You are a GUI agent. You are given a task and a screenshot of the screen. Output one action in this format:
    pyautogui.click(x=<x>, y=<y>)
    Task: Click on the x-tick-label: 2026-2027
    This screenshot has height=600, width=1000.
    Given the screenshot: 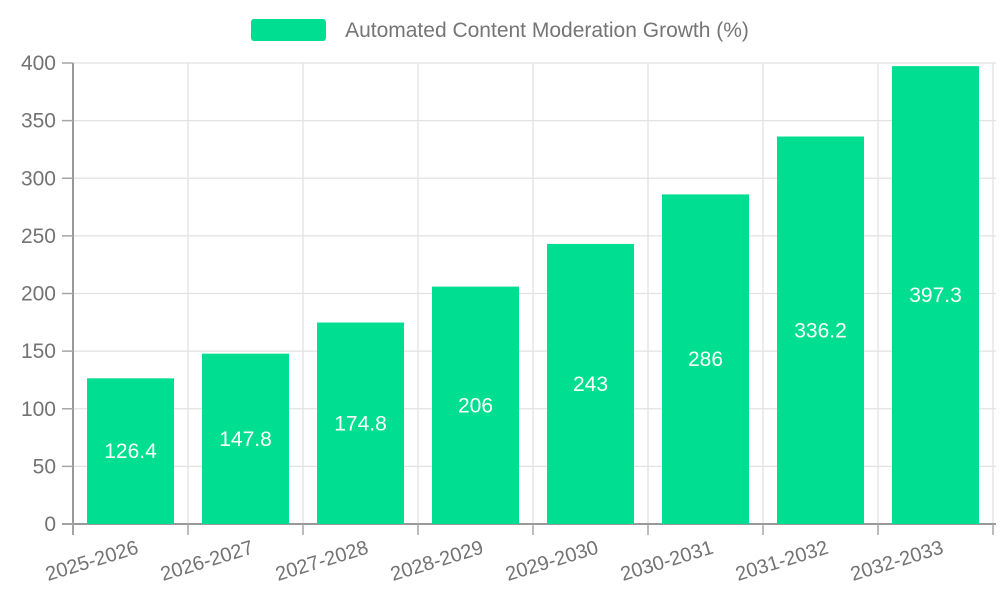 What is the action you would take?
    pyautogui.click(x=207, y=561)
    